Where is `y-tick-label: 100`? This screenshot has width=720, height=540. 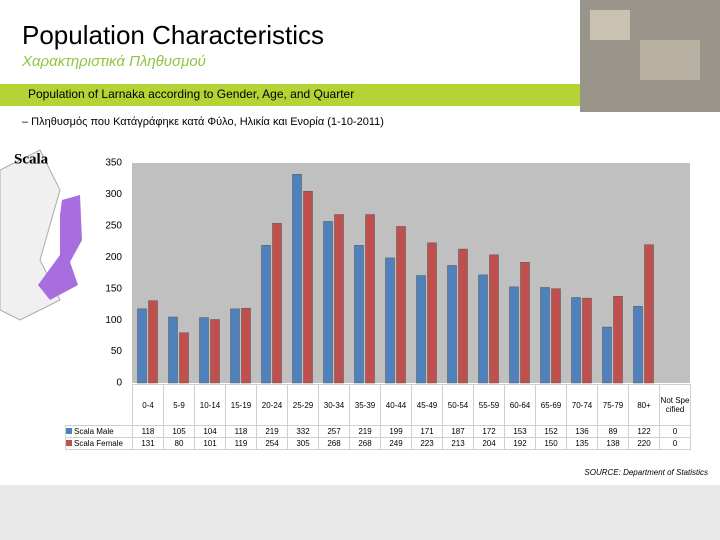
y-tick-label: 100 is located at coordinates (113, 320).